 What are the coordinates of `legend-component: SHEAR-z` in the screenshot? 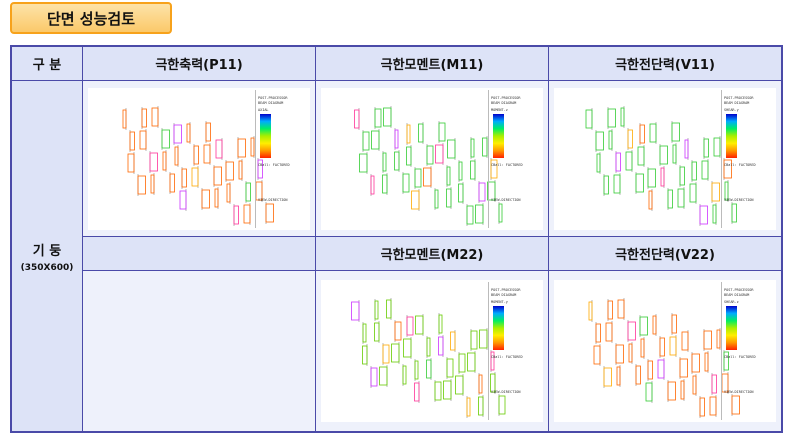 It's located at (731, 302).